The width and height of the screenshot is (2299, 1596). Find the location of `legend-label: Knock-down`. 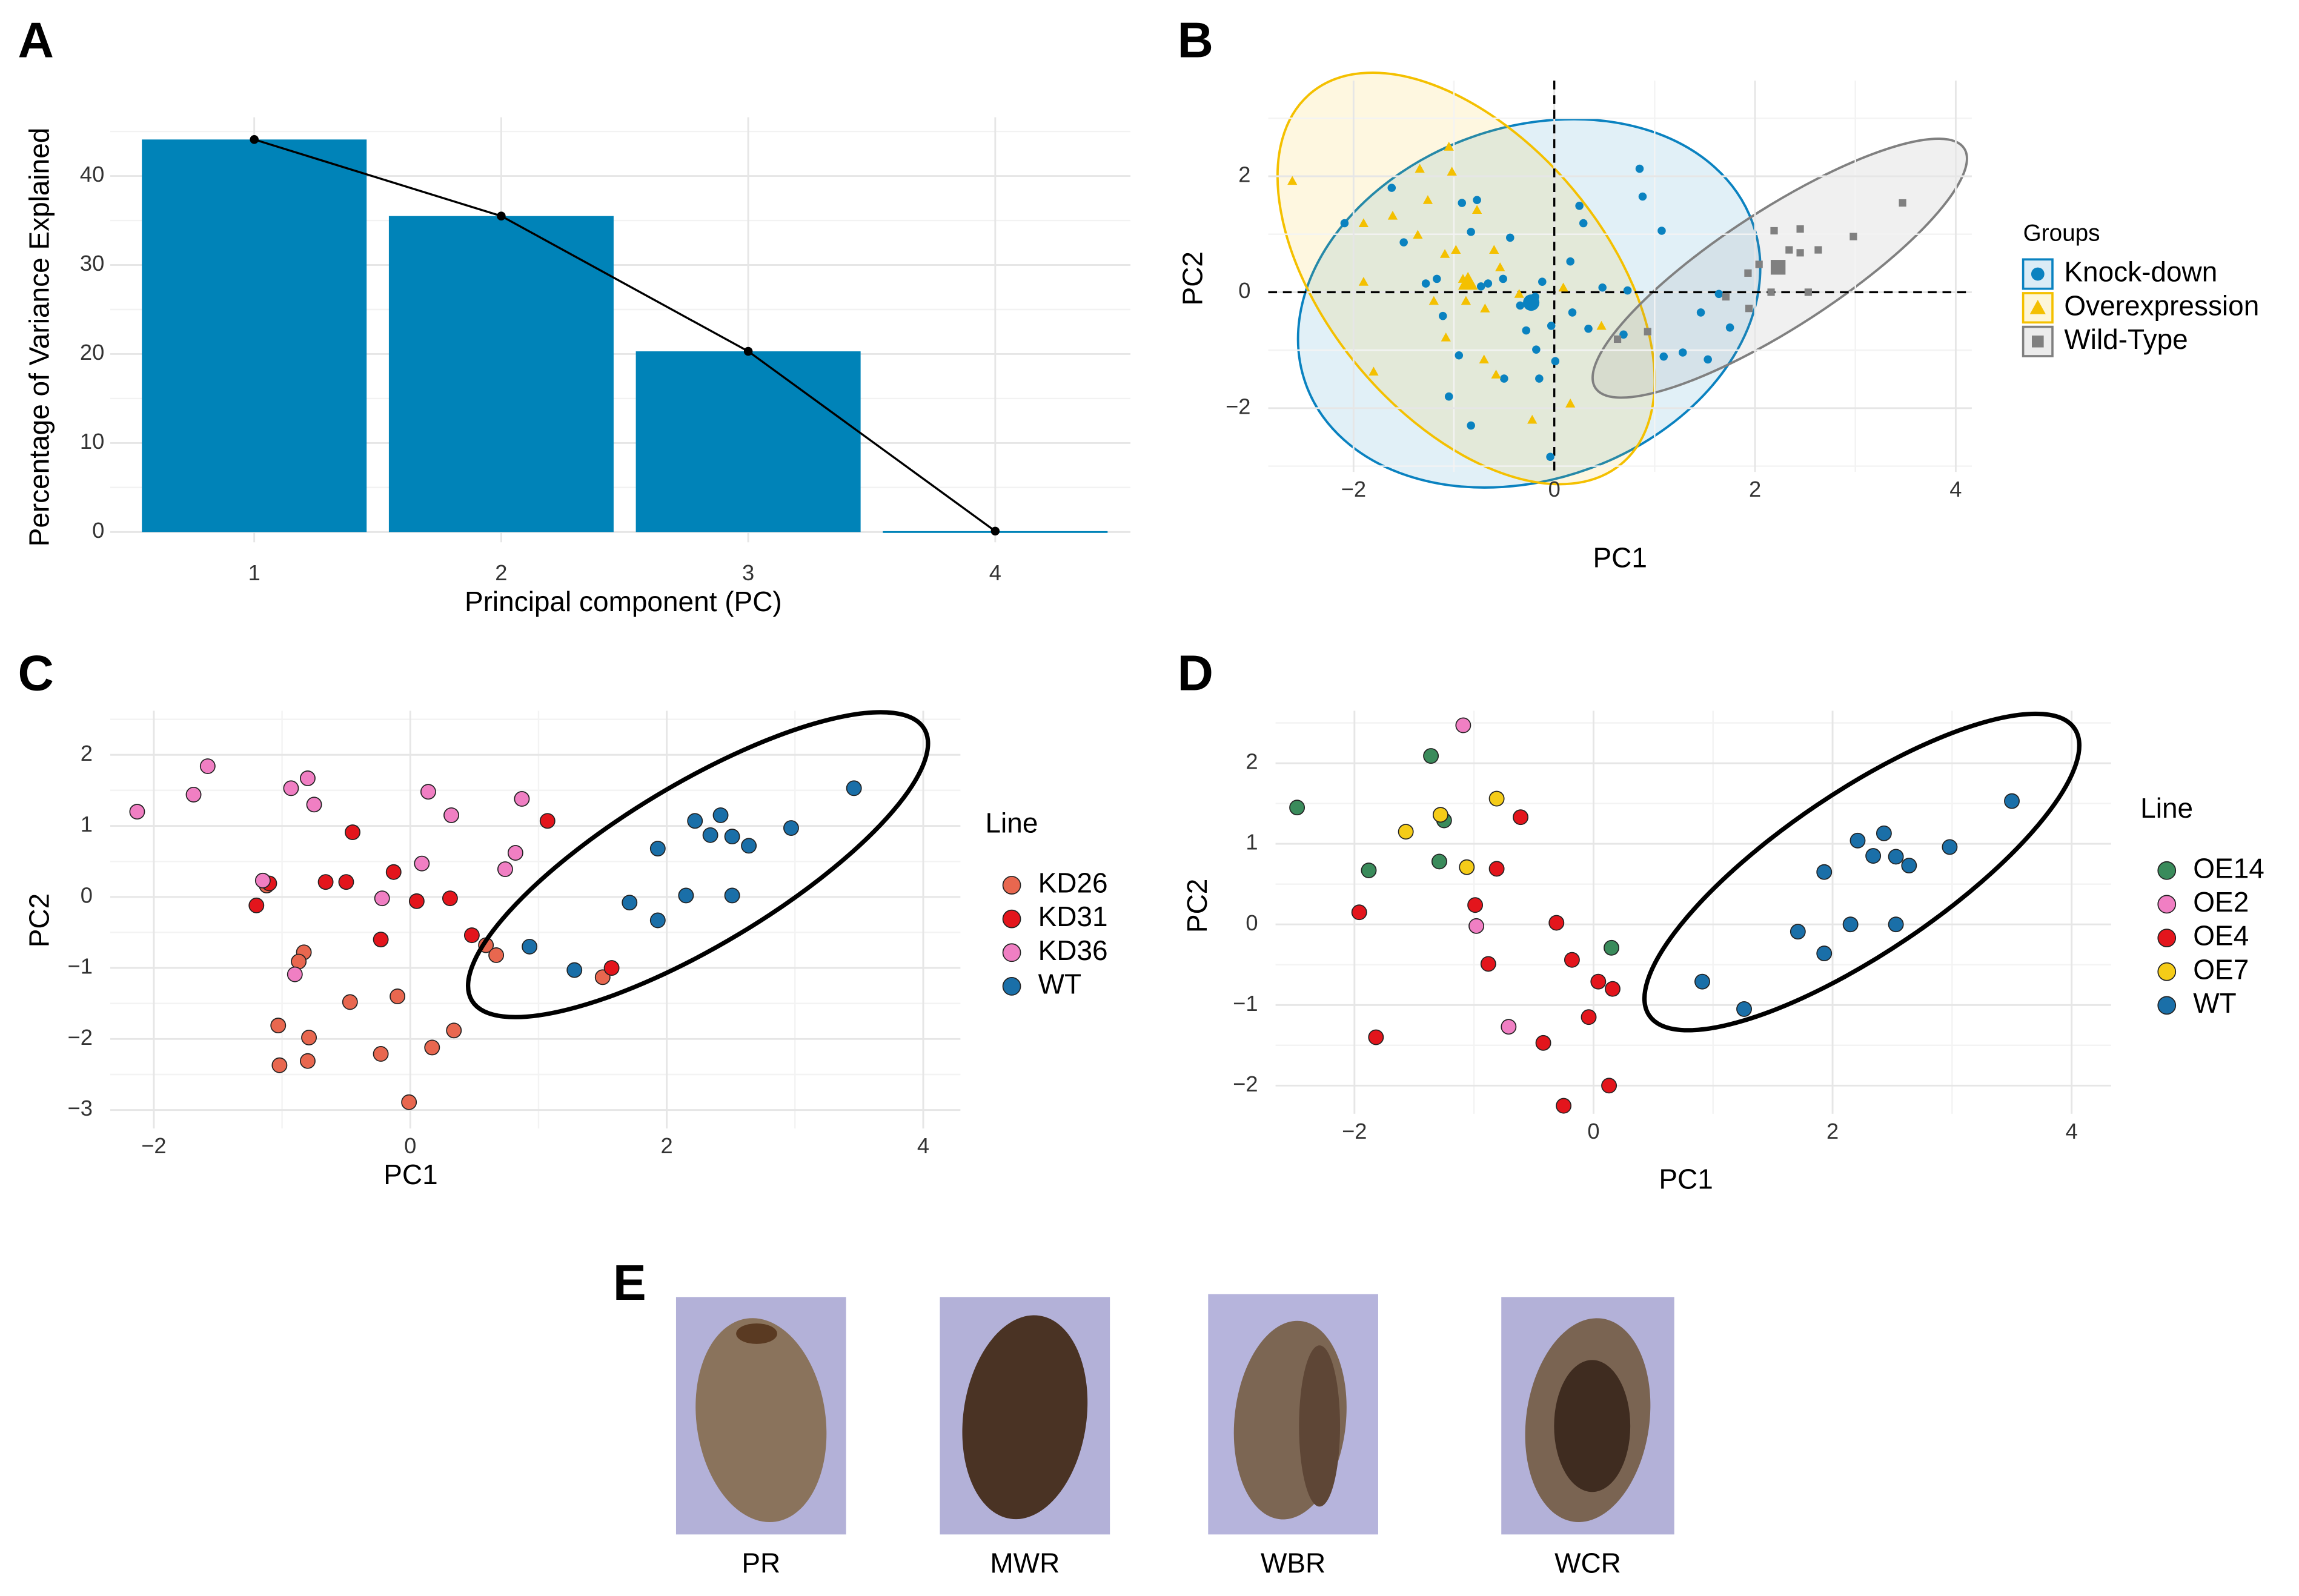

legend-label: Knock-down is located at coordinates (2140, 272).